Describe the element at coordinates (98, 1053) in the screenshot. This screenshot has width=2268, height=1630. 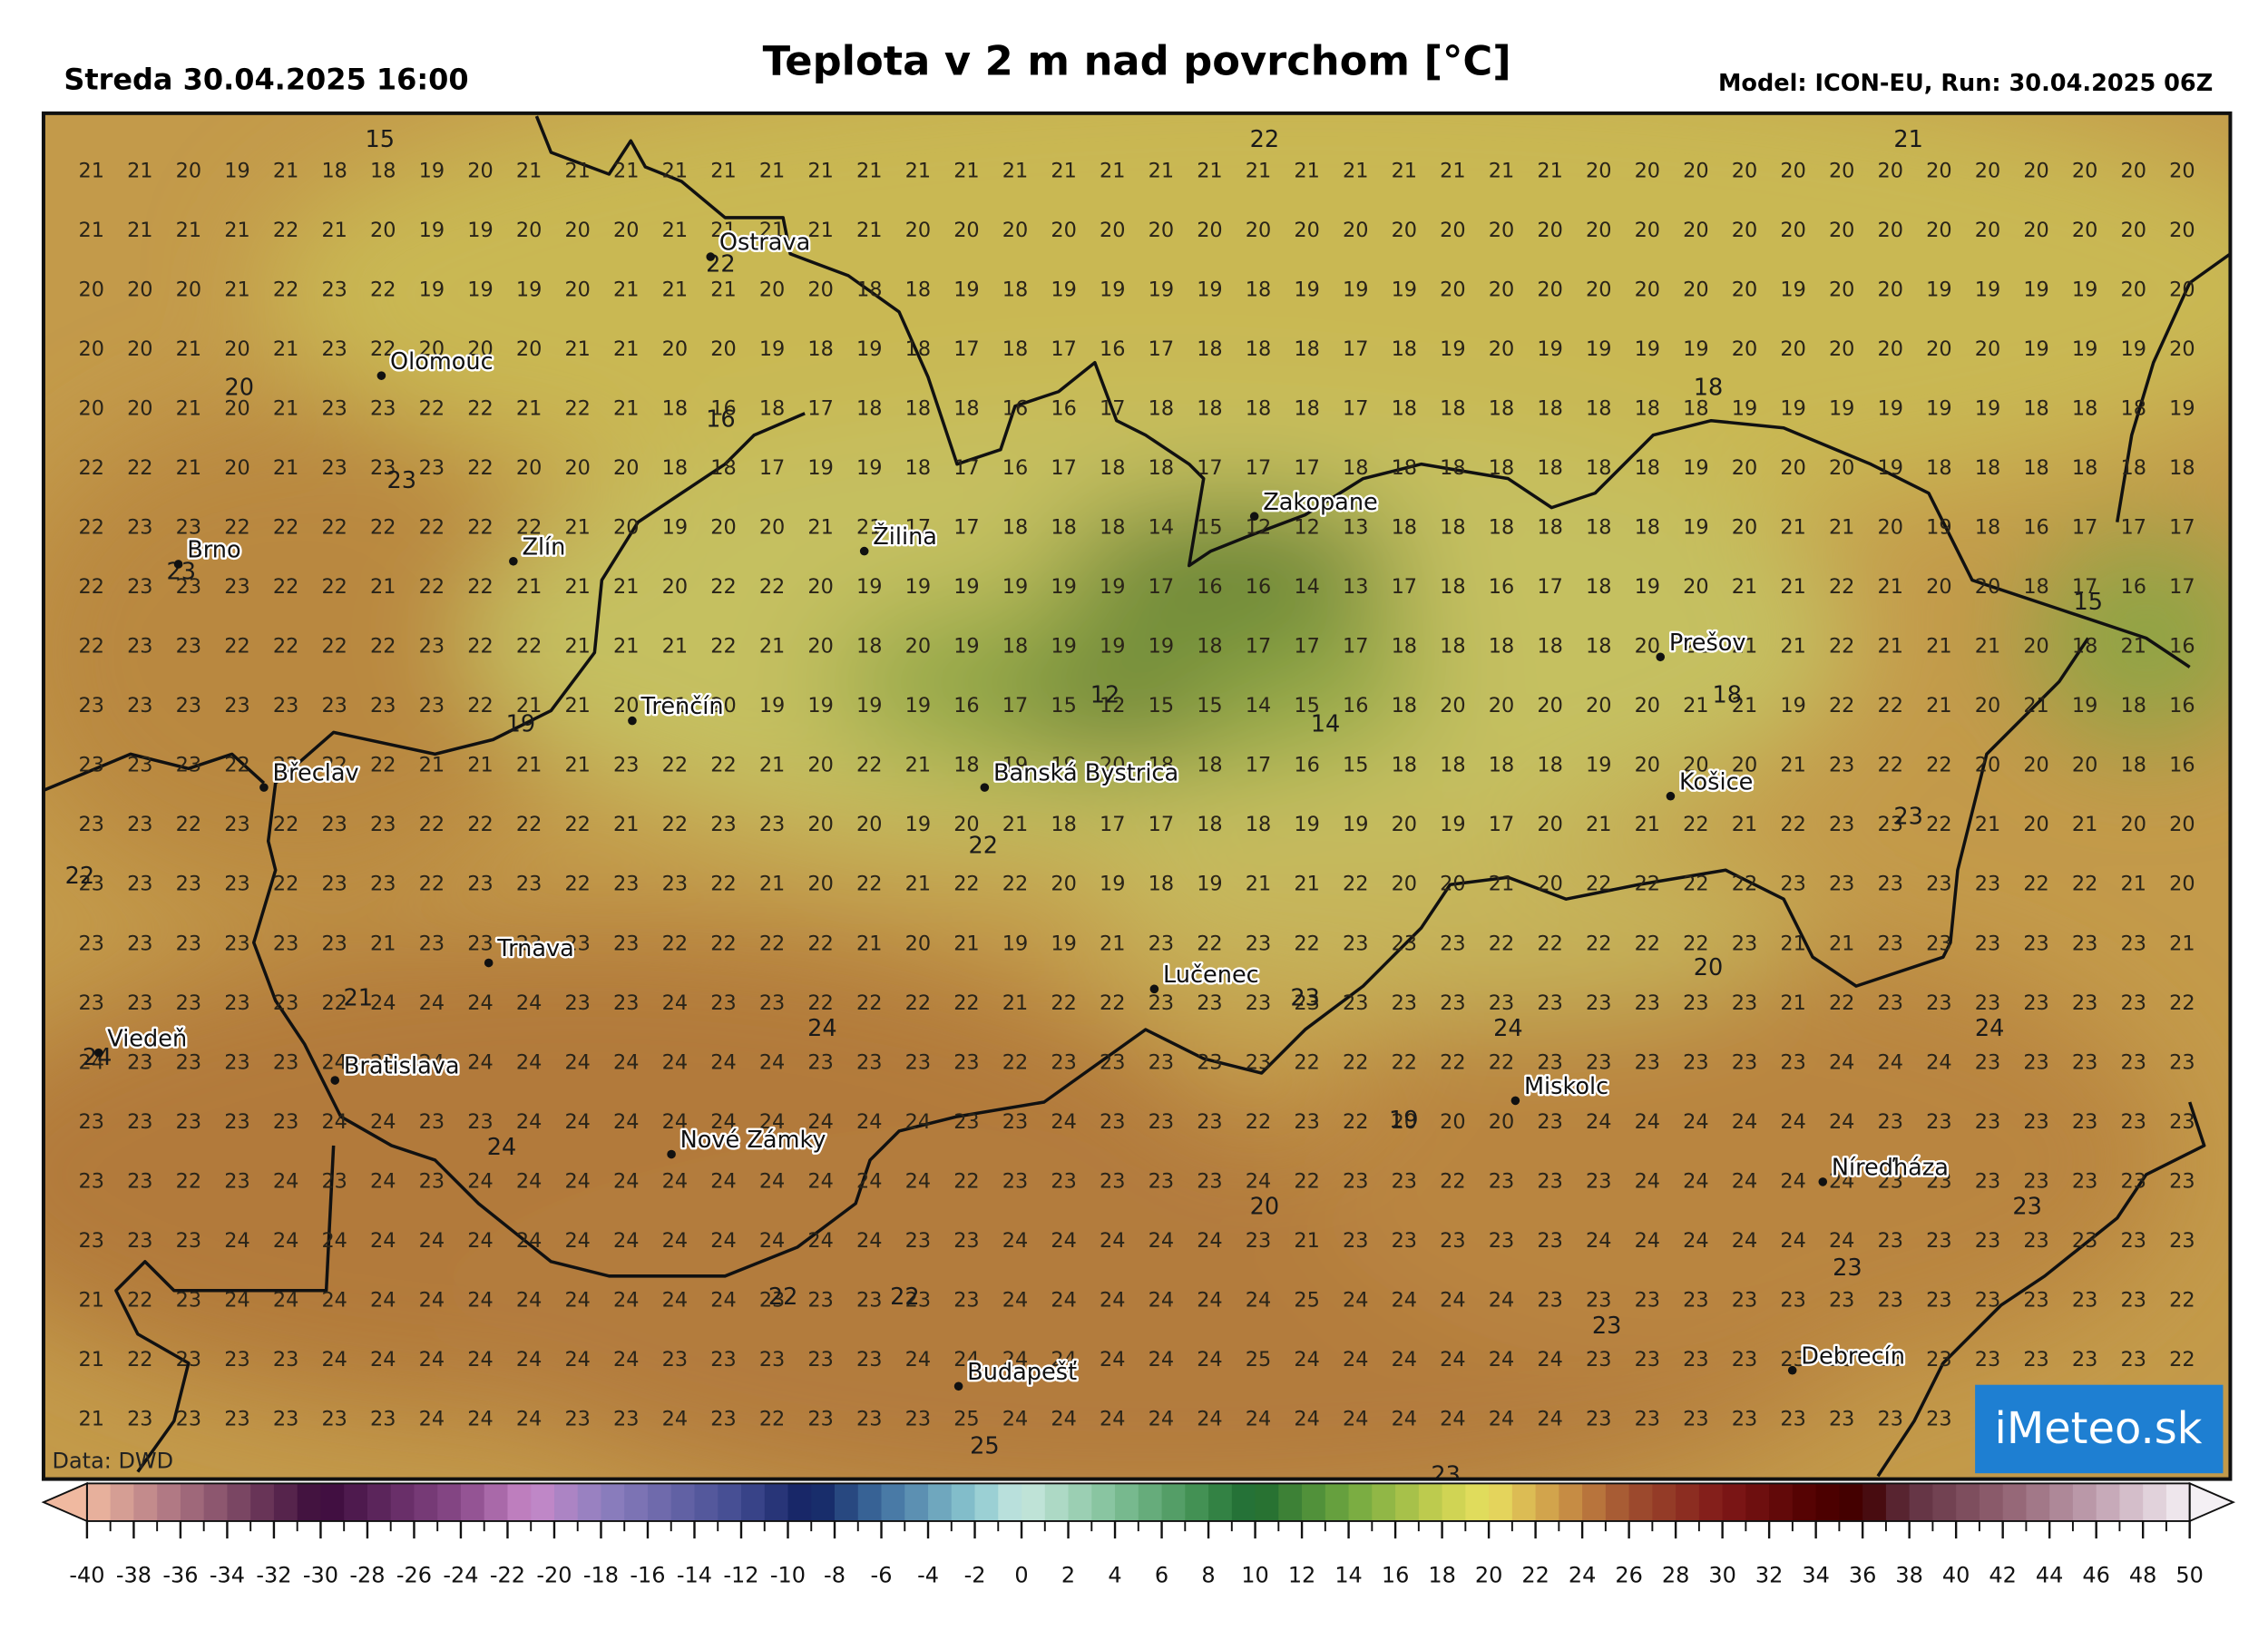
I see `city-dot` at that location.